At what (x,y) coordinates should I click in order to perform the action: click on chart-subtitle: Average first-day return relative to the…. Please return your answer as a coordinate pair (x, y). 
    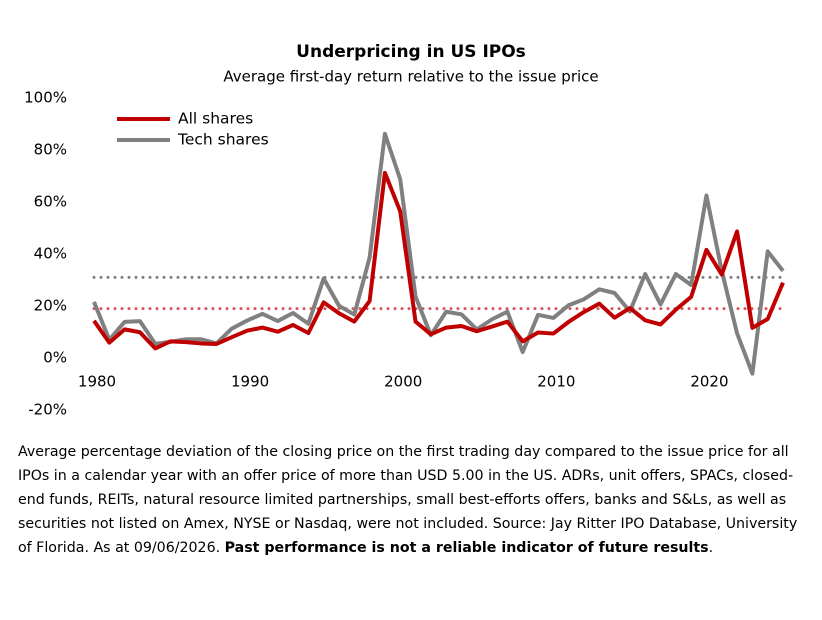
    Looking at the image, I should click on (410, 77).